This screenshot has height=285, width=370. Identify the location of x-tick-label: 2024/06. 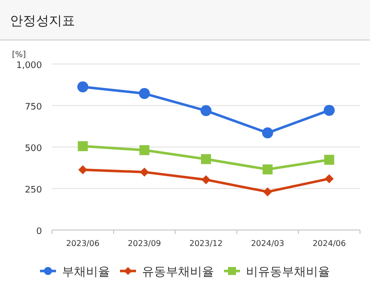
(329, 243).